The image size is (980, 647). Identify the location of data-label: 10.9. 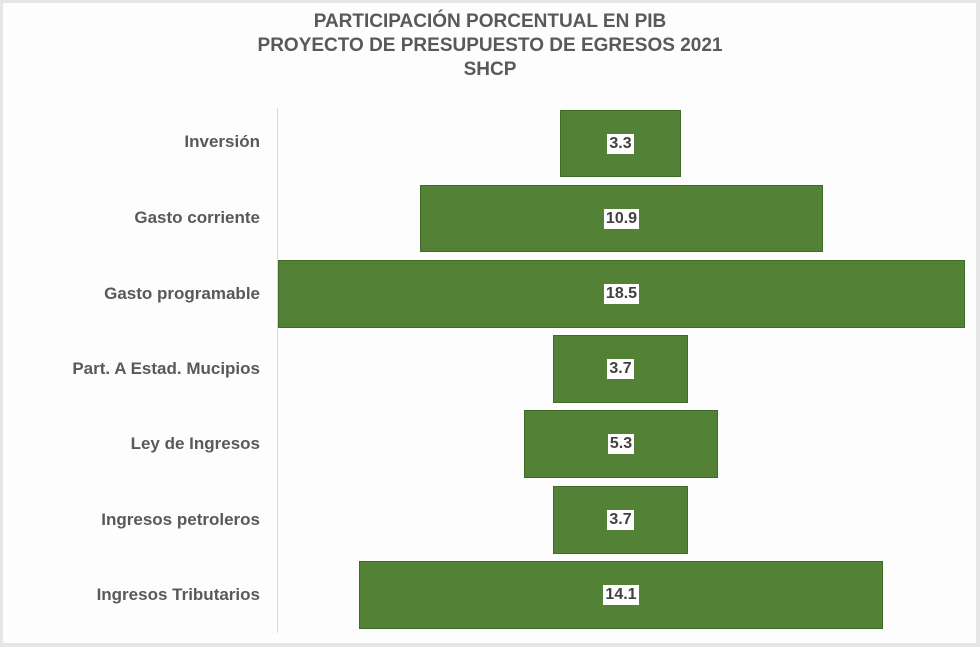
(621, 218).